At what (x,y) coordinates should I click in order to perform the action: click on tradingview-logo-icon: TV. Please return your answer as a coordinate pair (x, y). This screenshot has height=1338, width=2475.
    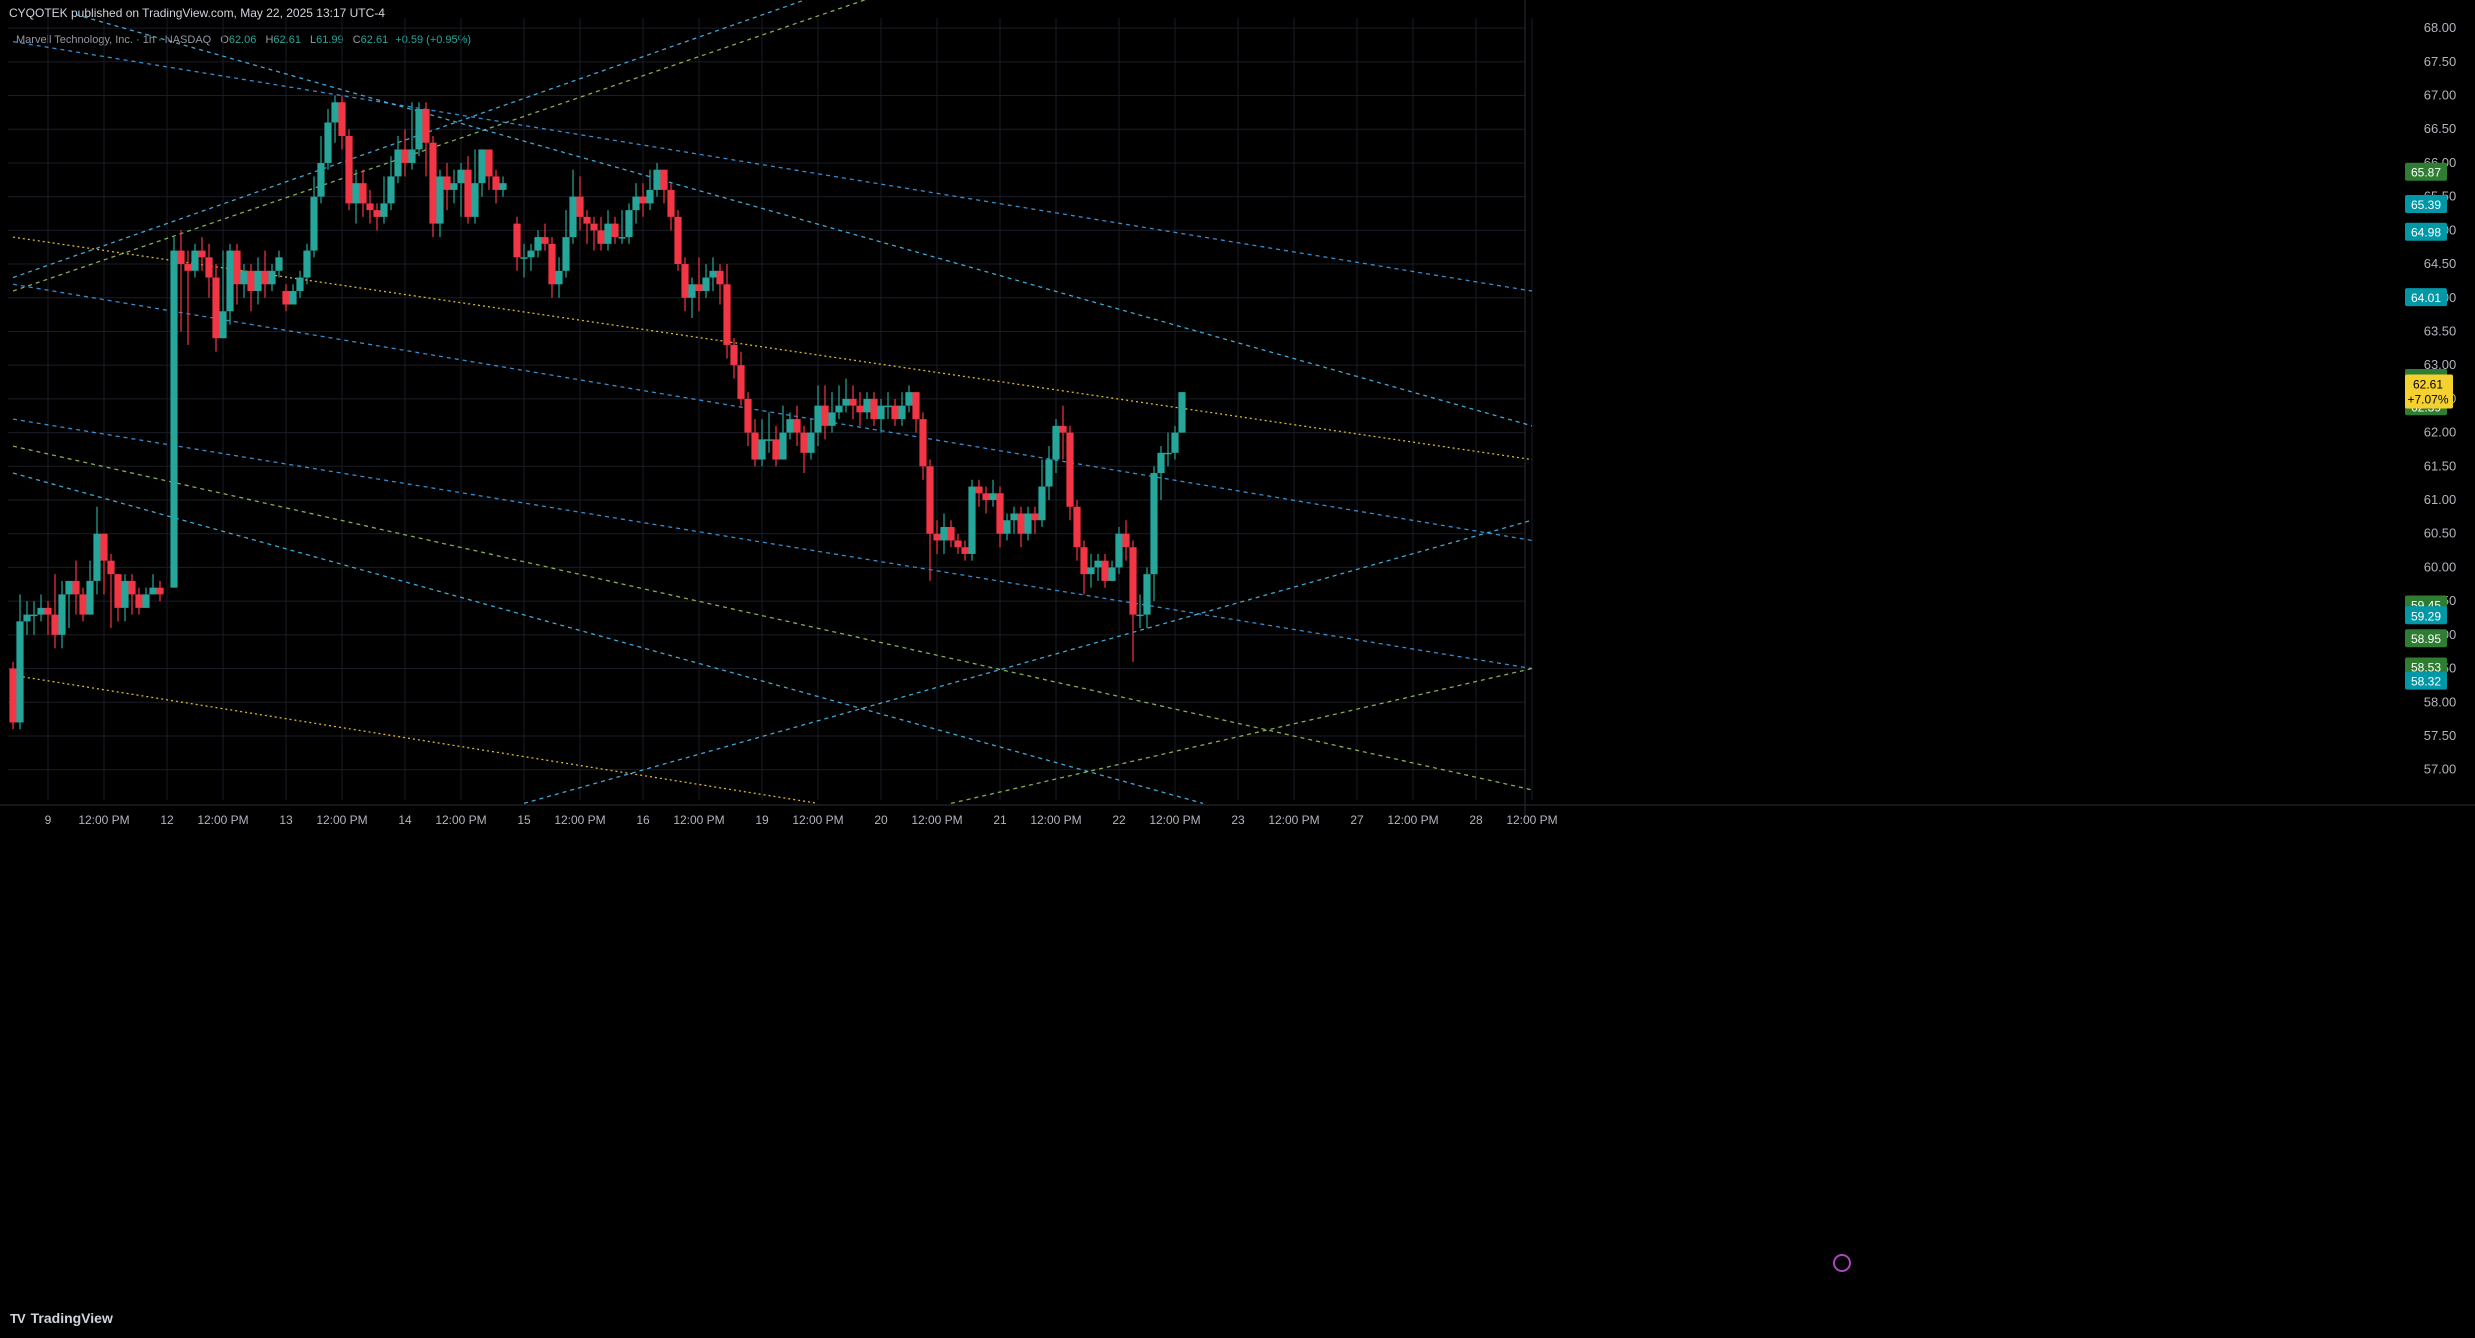
    Looking at the image, I should click on (18, 1318).